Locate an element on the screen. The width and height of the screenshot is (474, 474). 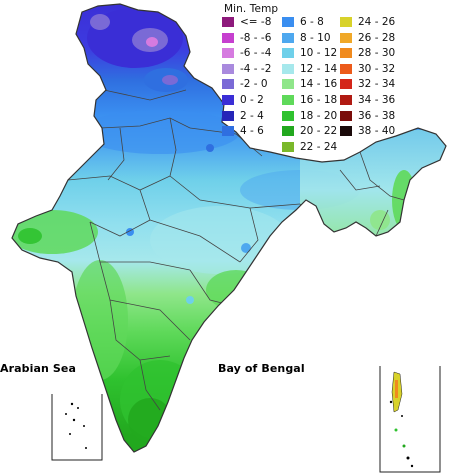
legend-label: -6 - -4 is located at coordinates (256, 53).